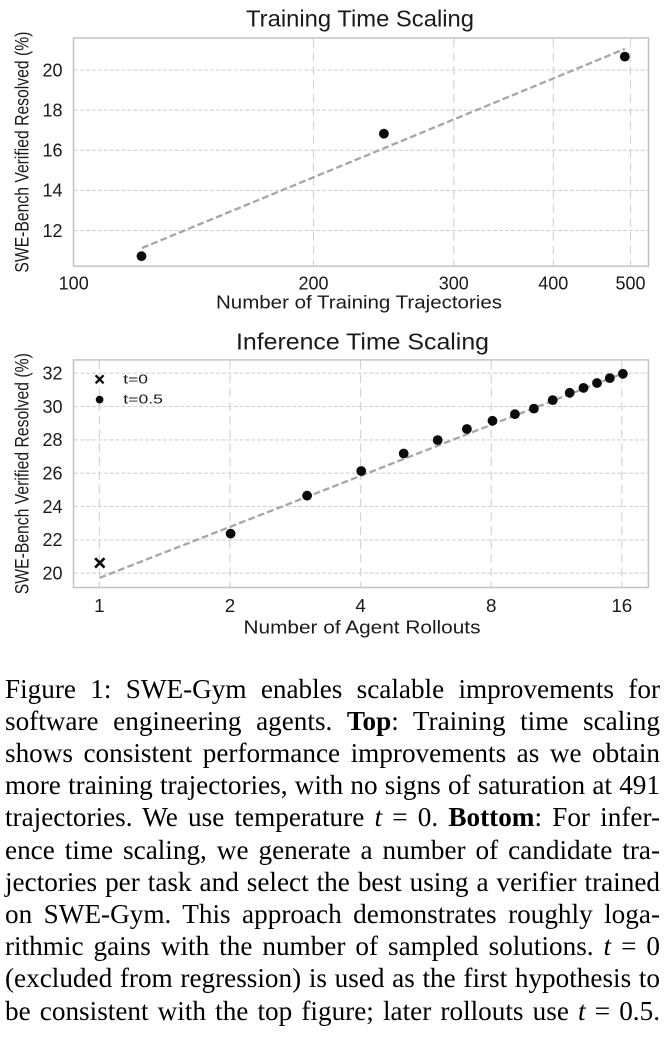 The width and height of the screenshot is (670, 1047). I want to click on svg-text: Number of Agent Rollouts, so click(362, 626).